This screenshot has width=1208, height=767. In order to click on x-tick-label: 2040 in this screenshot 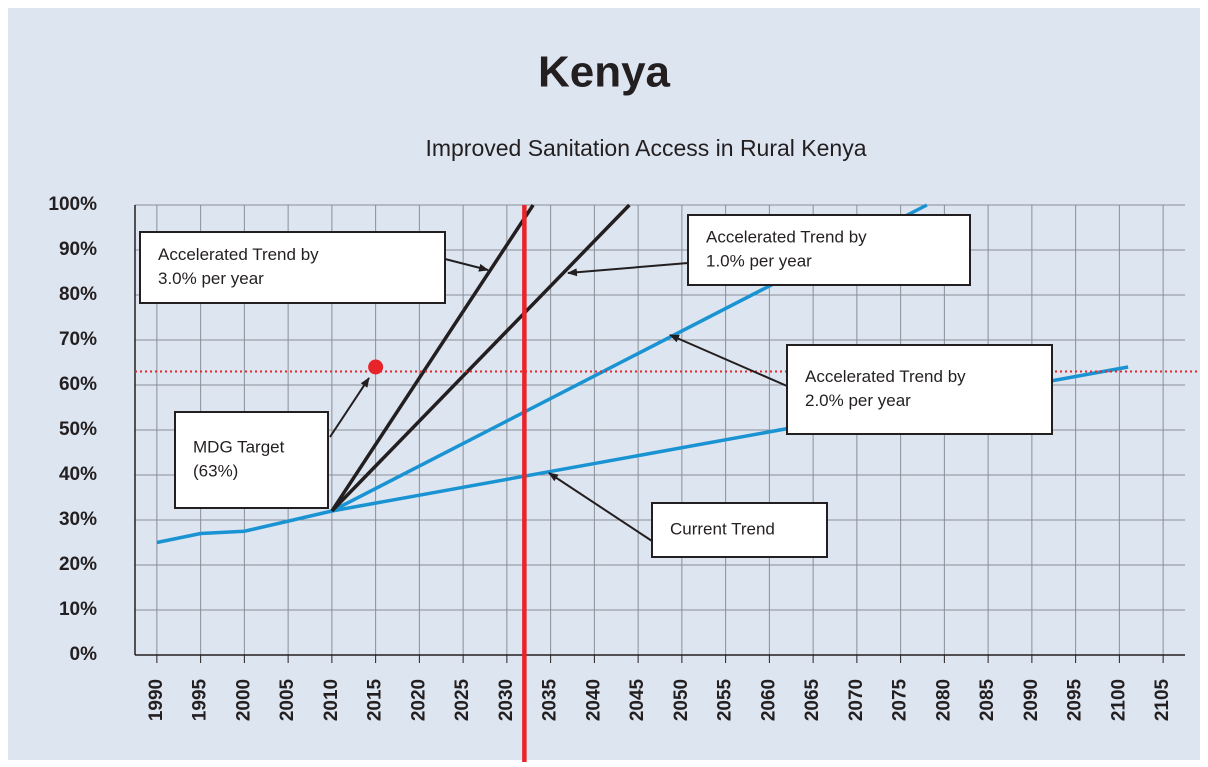, I will do `click(593, 700)`.